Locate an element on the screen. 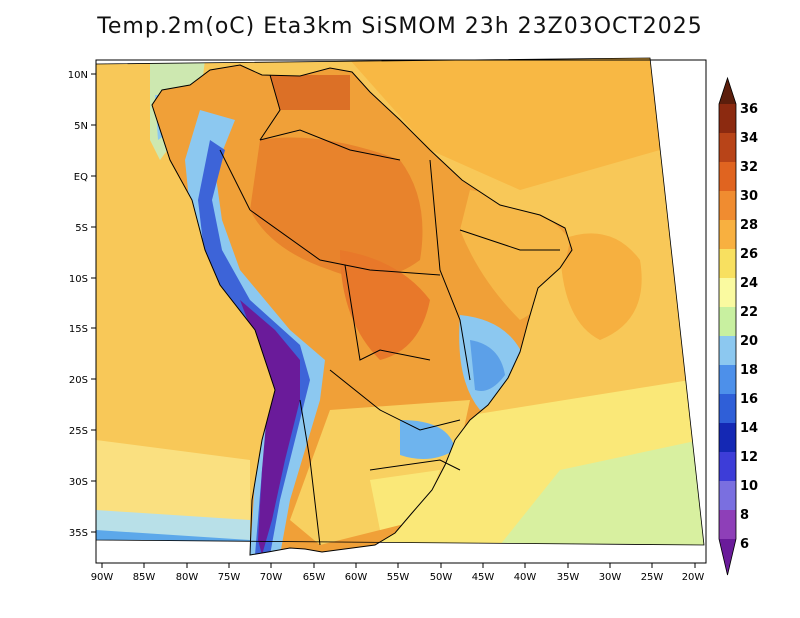 The image size is (800, 618). lon-label-35w: 35W is located at coordinates (568, 577).